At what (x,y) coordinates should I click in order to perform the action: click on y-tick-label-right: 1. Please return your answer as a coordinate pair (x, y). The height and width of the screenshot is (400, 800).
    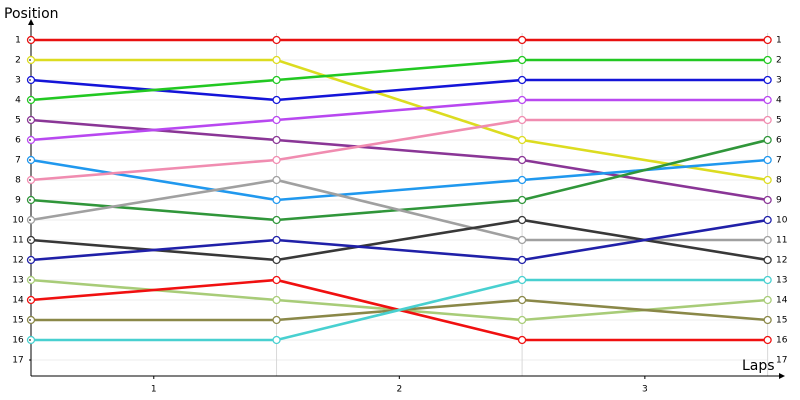
    Looking at the image, I should click on (779, 41).